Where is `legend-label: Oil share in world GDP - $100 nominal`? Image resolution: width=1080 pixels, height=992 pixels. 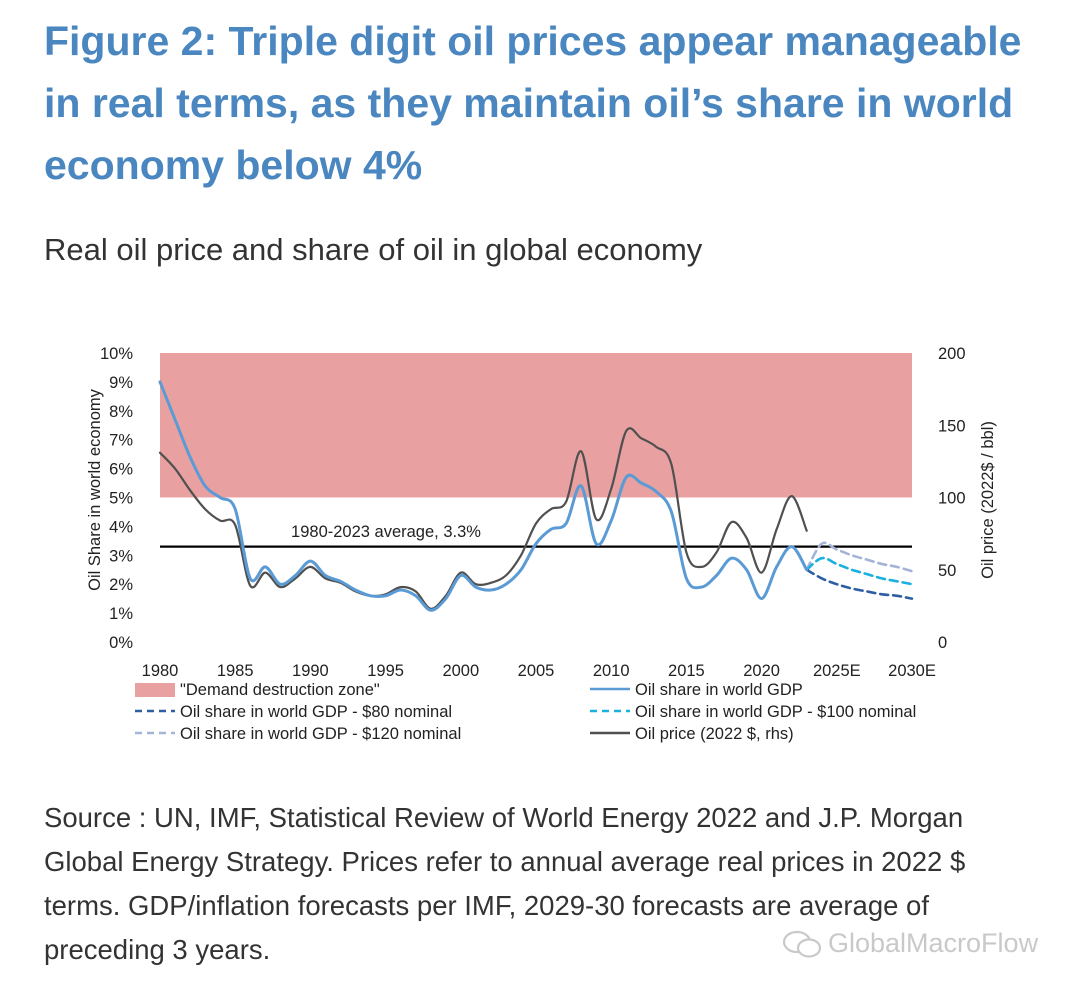 legend-label: Oil share in world GDP - $100 nominal is located at coordinates (775, 712).